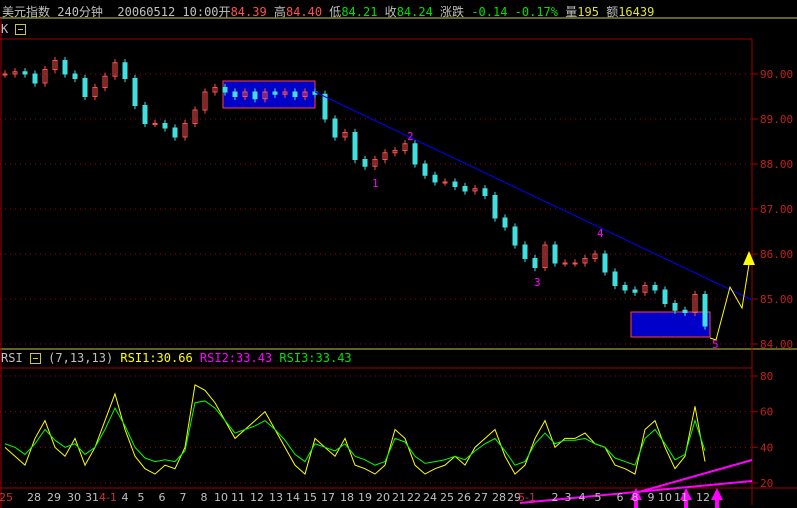 The height and width of the screenshot is (508, 797). What do you see at coordinates (527, 497) in the screenshot?
I see `date-tick-label: 5-1` at bounding box center [527, 497].